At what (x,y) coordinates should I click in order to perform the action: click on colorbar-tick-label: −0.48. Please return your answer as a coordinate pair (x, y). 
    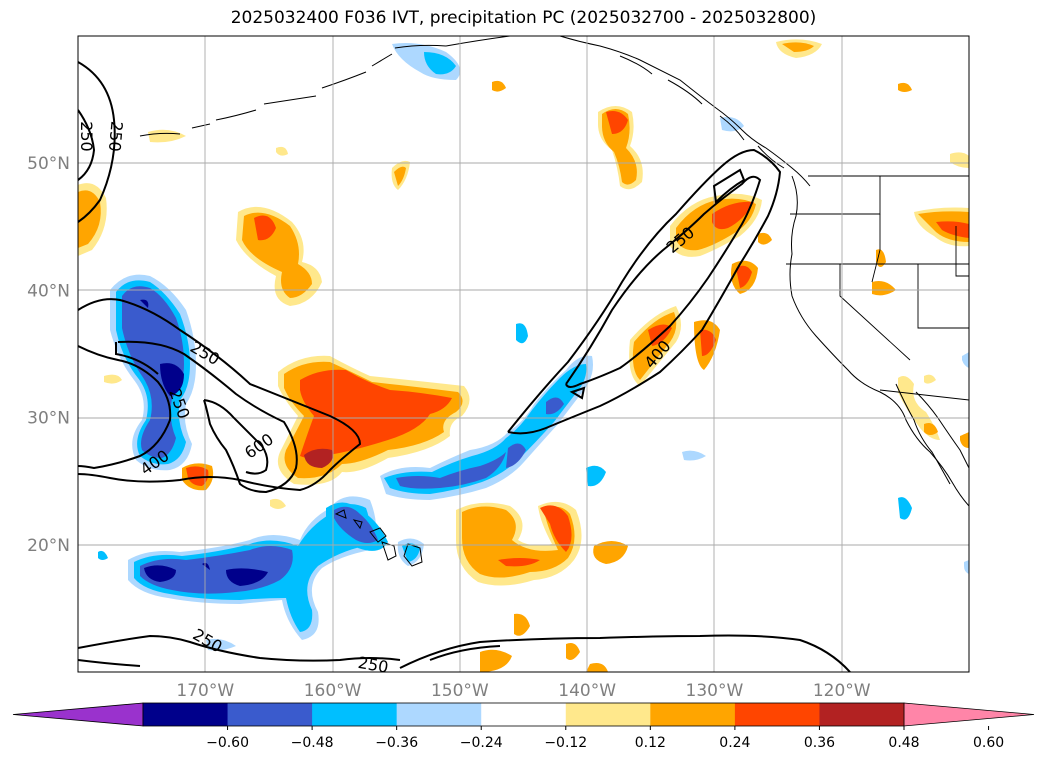
    Looking at the image, I should click on (312, 743).